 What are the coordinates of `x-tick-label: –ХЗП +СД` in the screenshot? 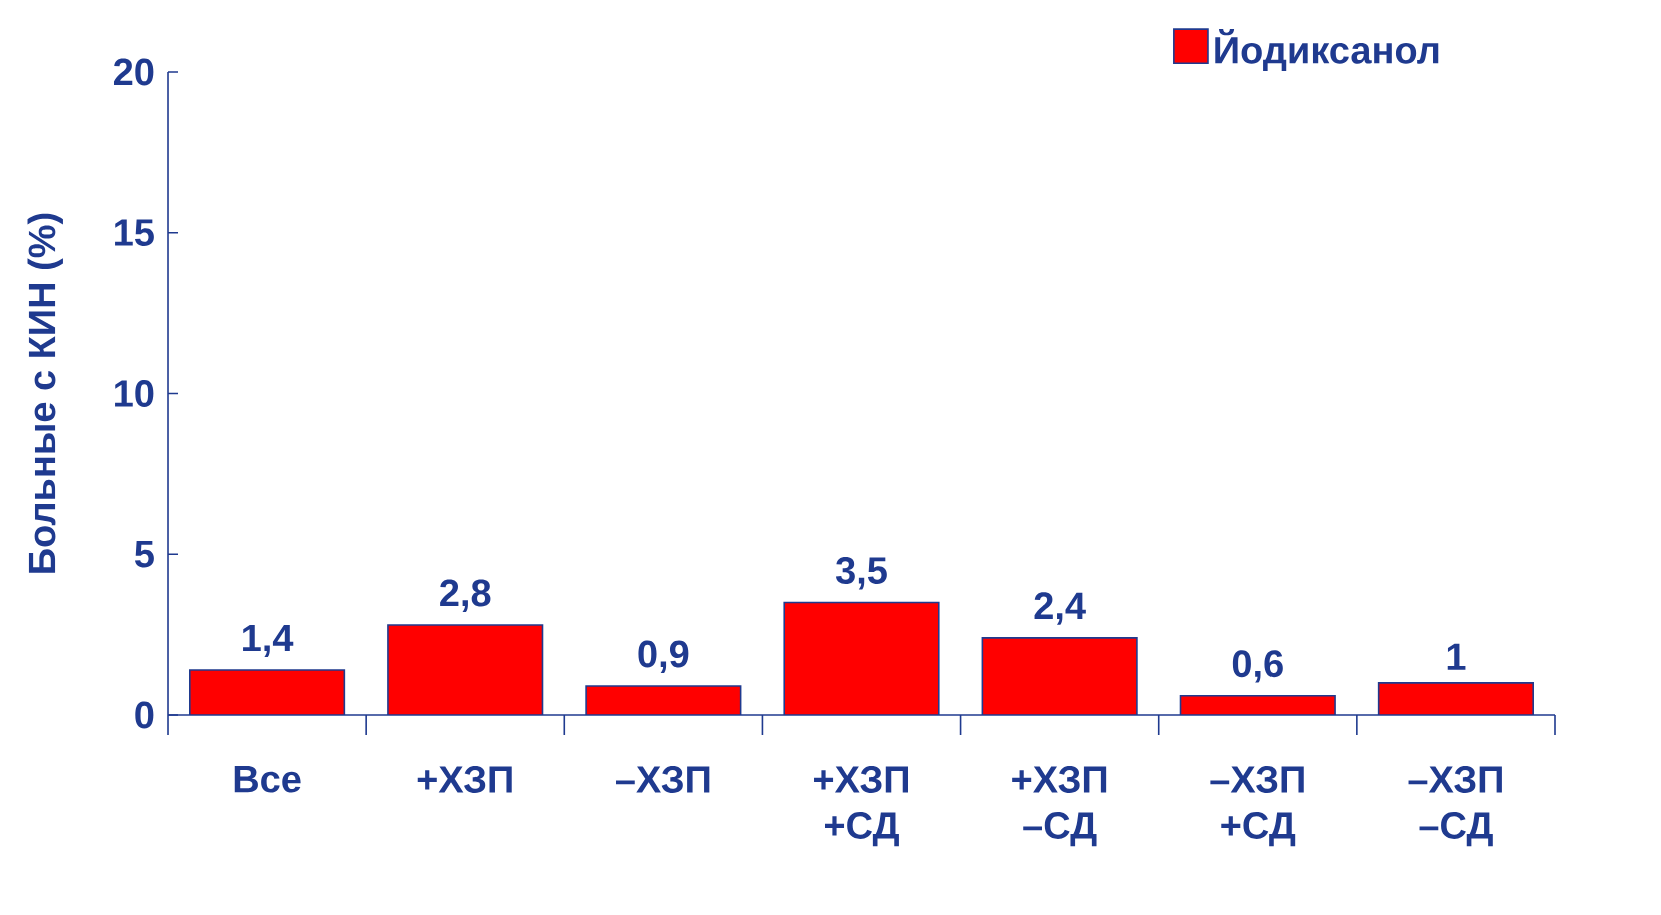 It's located at (1257, 806).